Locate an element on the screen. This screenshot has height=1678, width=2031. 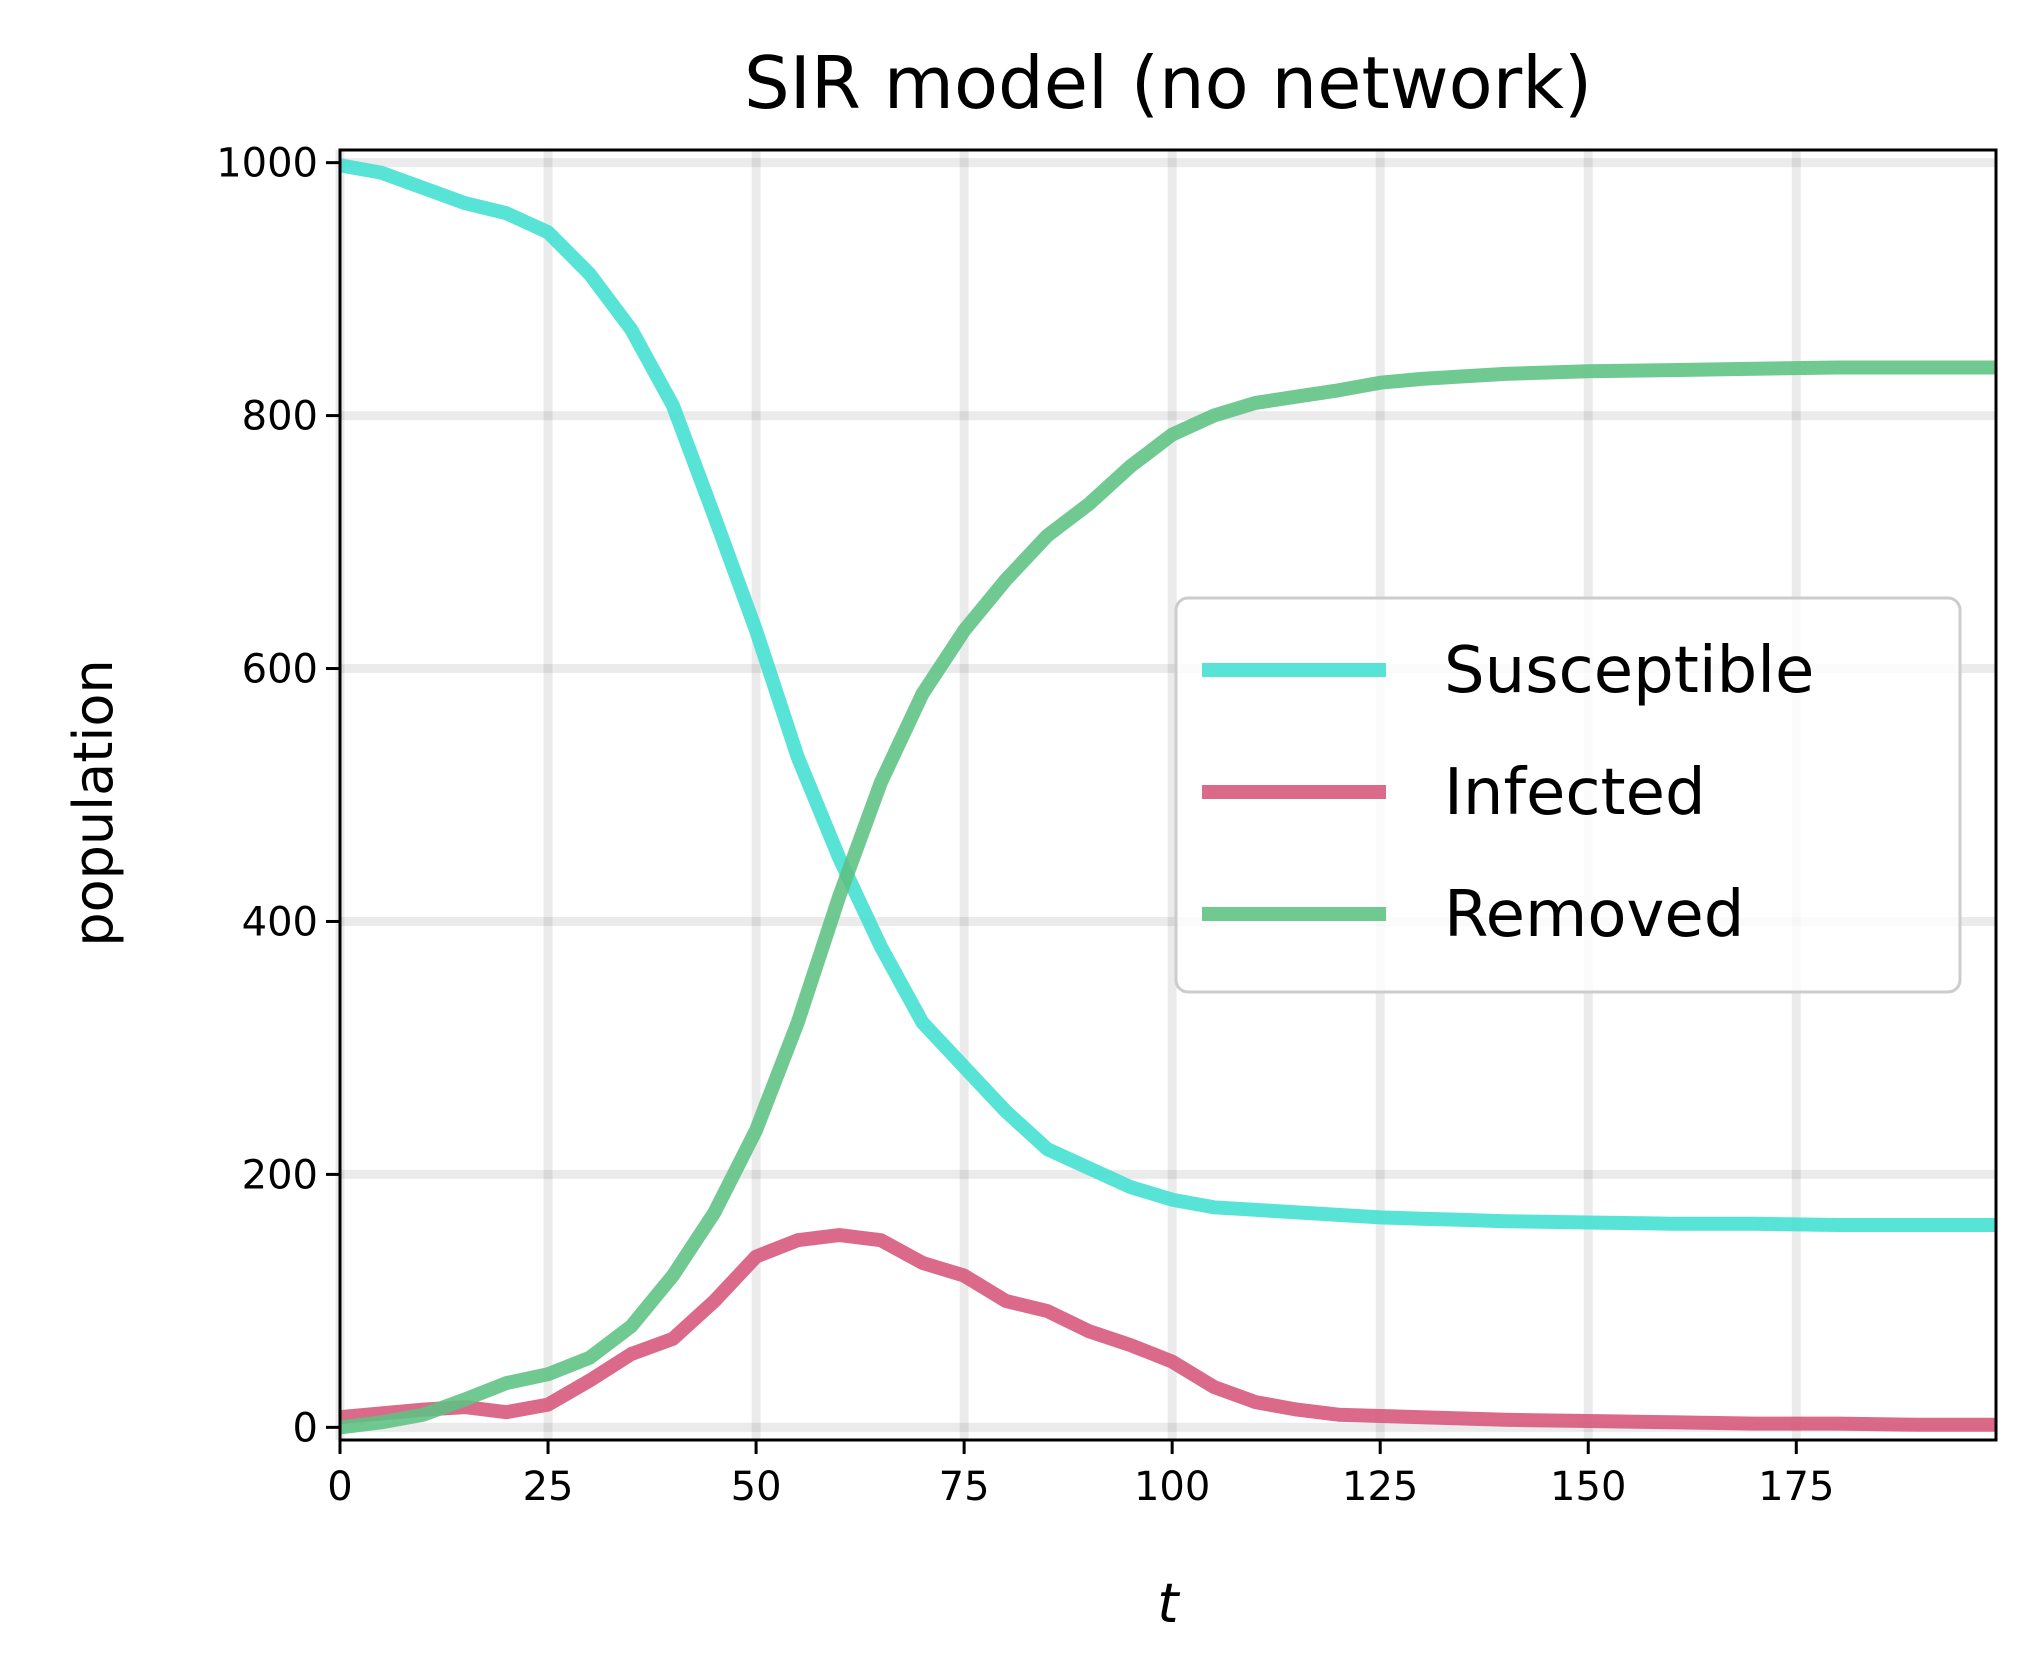
x-tick-label: 150 is located at coordinates (1588, 1487).